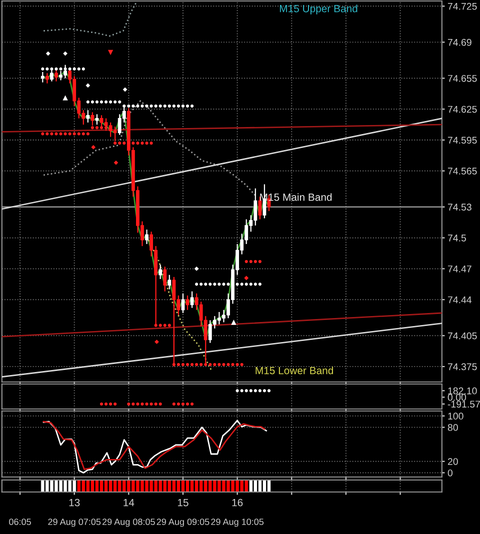 The width and height of the screenshot is (480, 534). Describe the element at coordinates (450, 472) in the screenshot. I see `y-tick-label: 0` at that location.